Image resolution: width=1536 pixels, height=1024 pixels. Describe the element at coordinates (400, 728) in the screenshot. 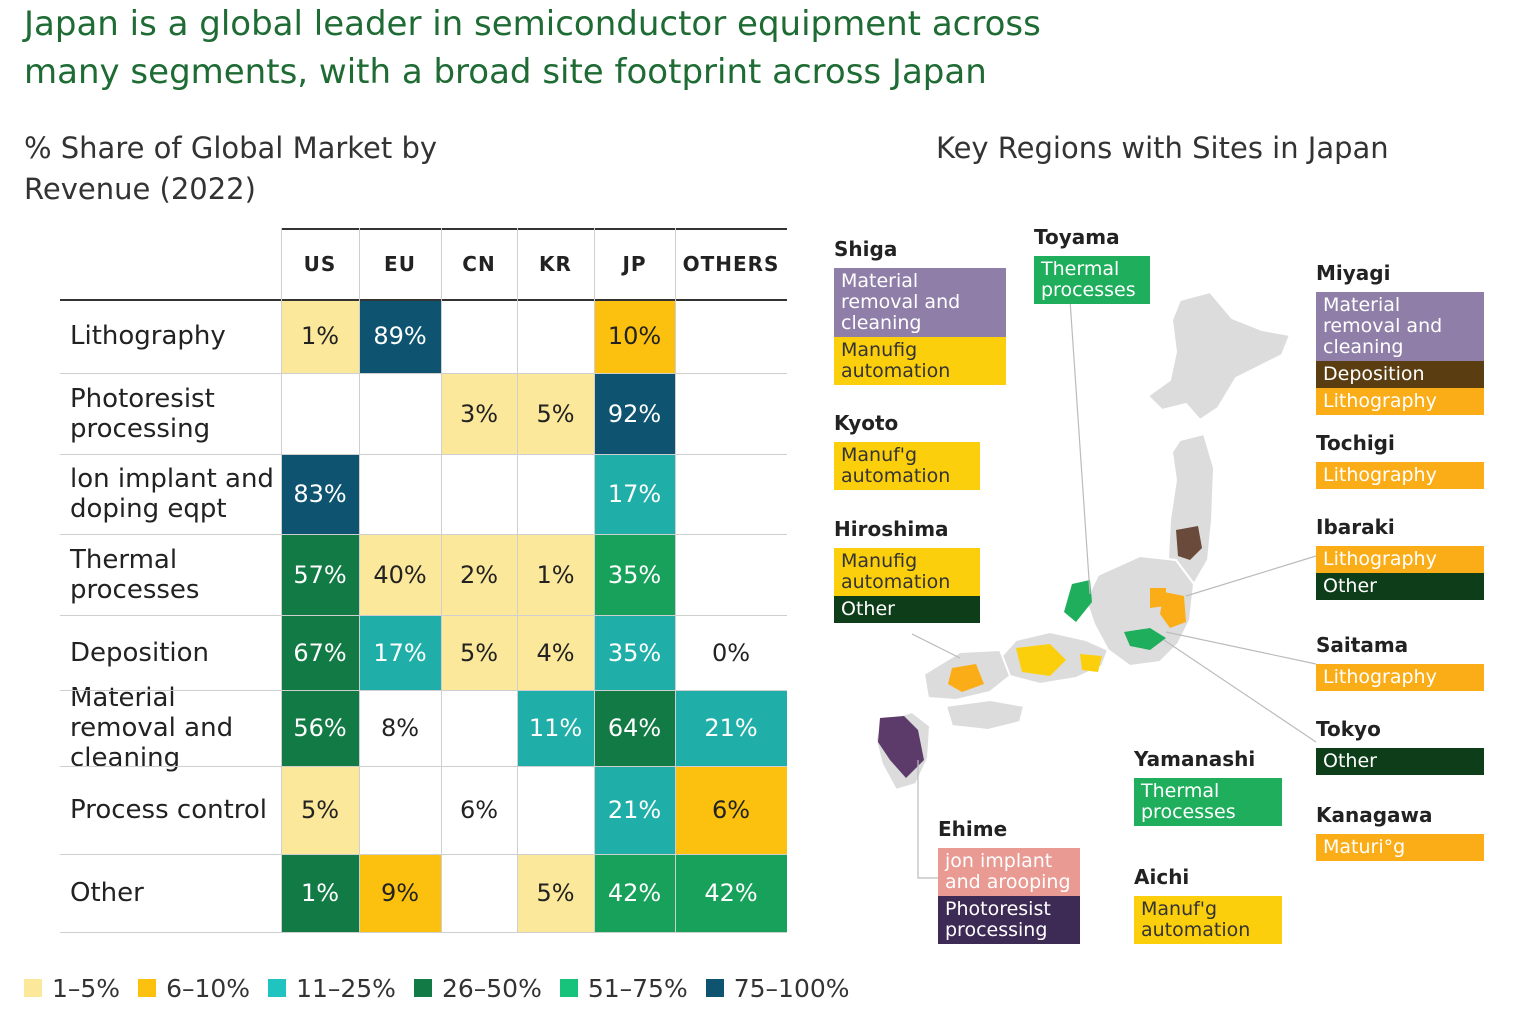

I see `cell-eu: 8%` at that location.